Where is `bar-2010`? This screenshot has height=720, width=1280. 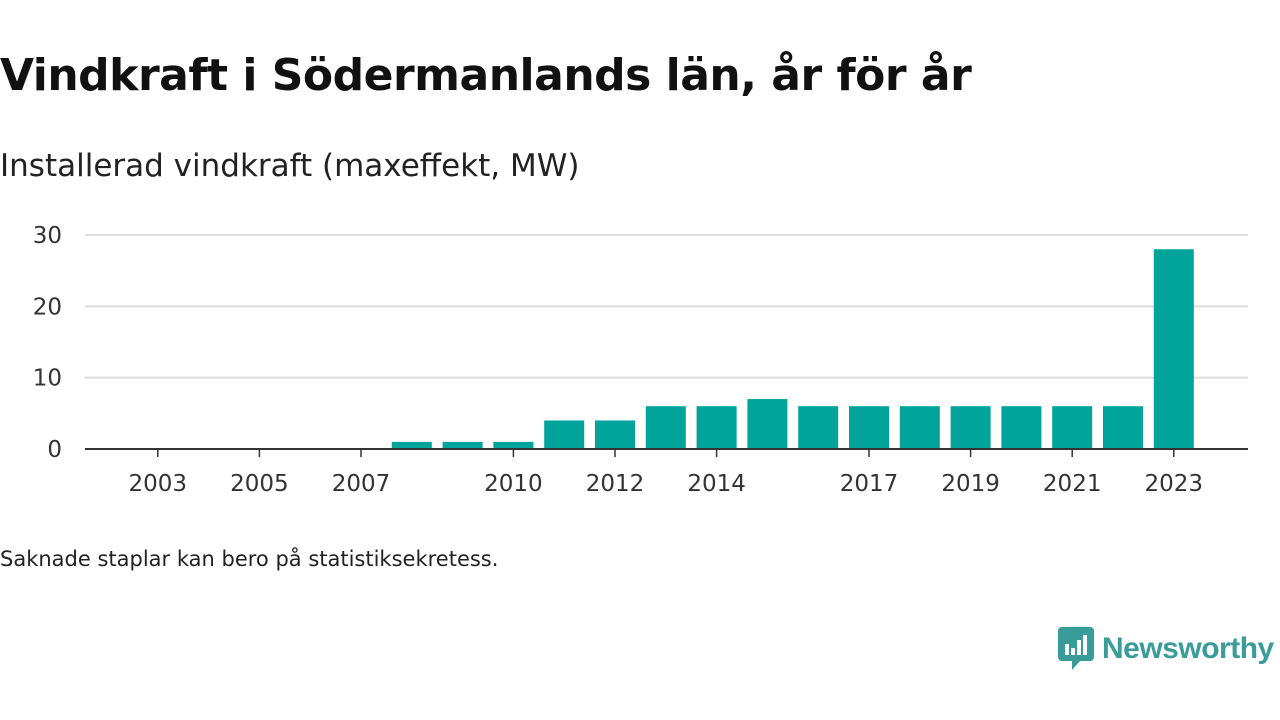
bar-2010 is located at coordinates (513, 445).